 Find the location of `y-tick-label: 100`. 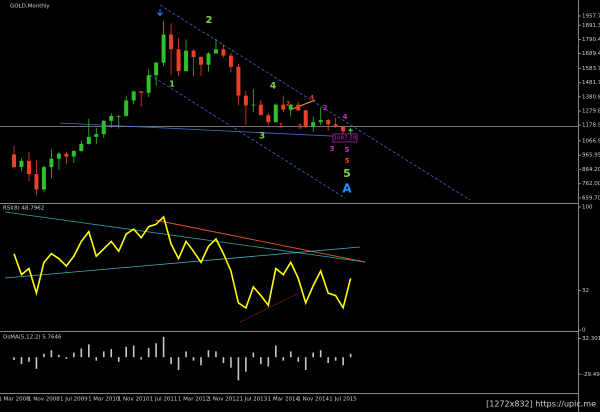

y-tick-label: 100 is located at coordinates (587, 208).